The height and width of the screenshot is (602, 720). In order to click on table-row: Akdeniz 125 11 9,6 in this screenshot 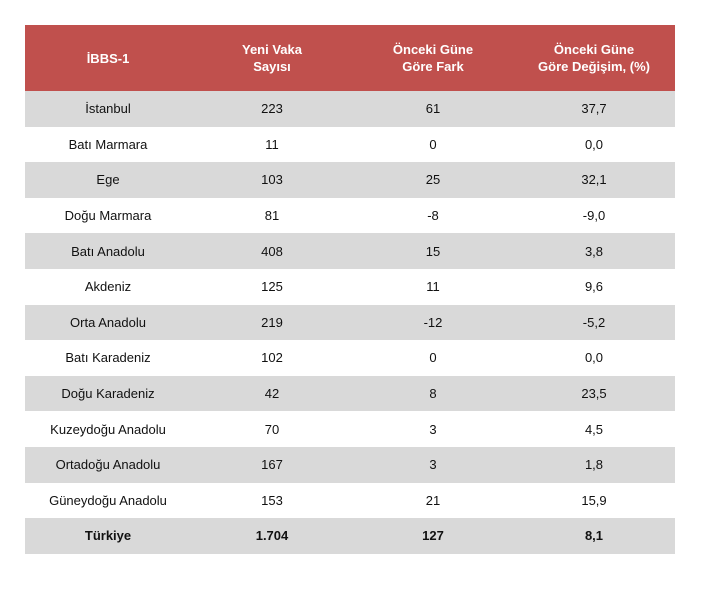, I will do `click(350, 287)`.